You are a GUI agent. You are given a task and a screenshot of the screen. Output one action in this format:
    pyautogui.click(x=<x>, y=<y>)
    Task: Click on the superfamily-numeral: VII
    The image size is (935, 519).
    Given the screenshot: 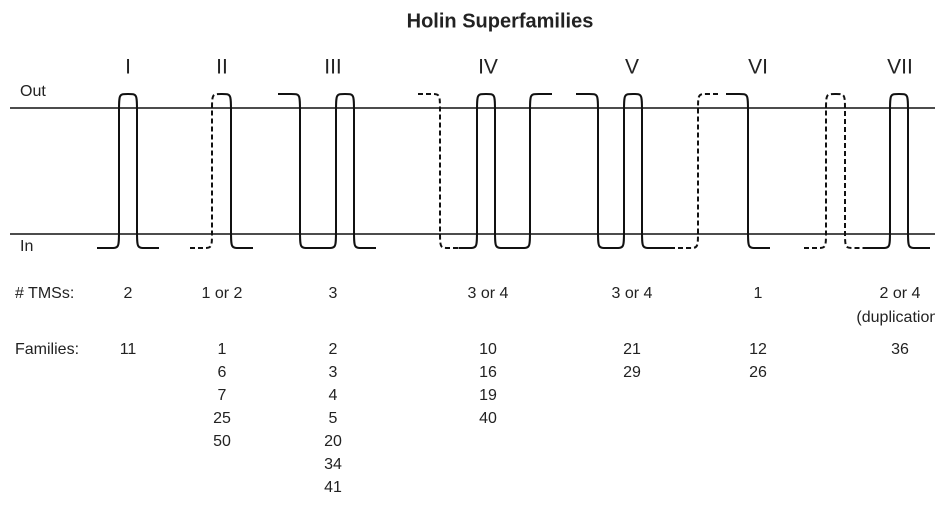 What is the action you would take?
    pyautogui.click(x=900, y=67)
    